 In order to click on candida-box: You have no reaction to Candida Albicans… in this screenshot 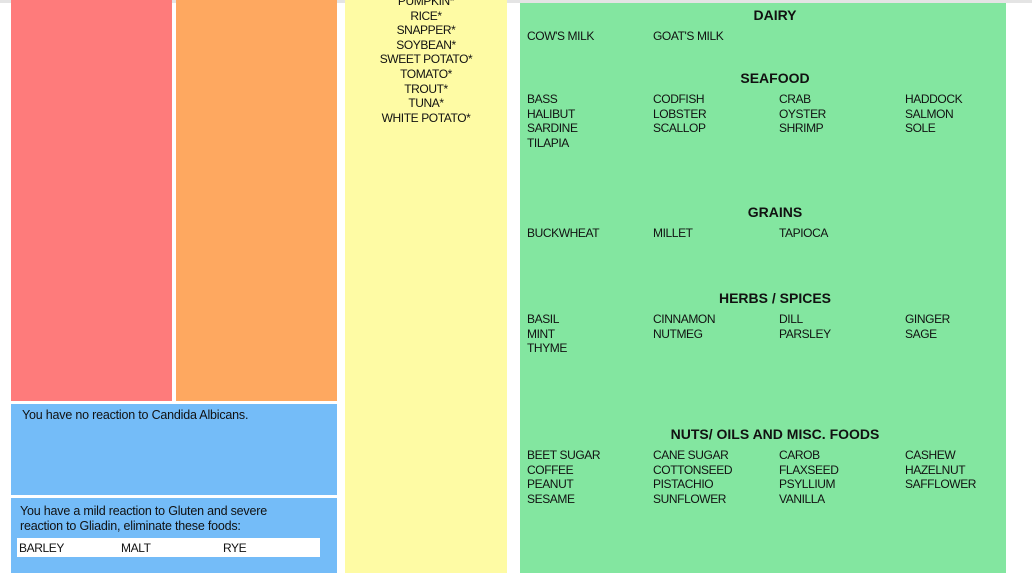, I will do `click(174, 449)`.